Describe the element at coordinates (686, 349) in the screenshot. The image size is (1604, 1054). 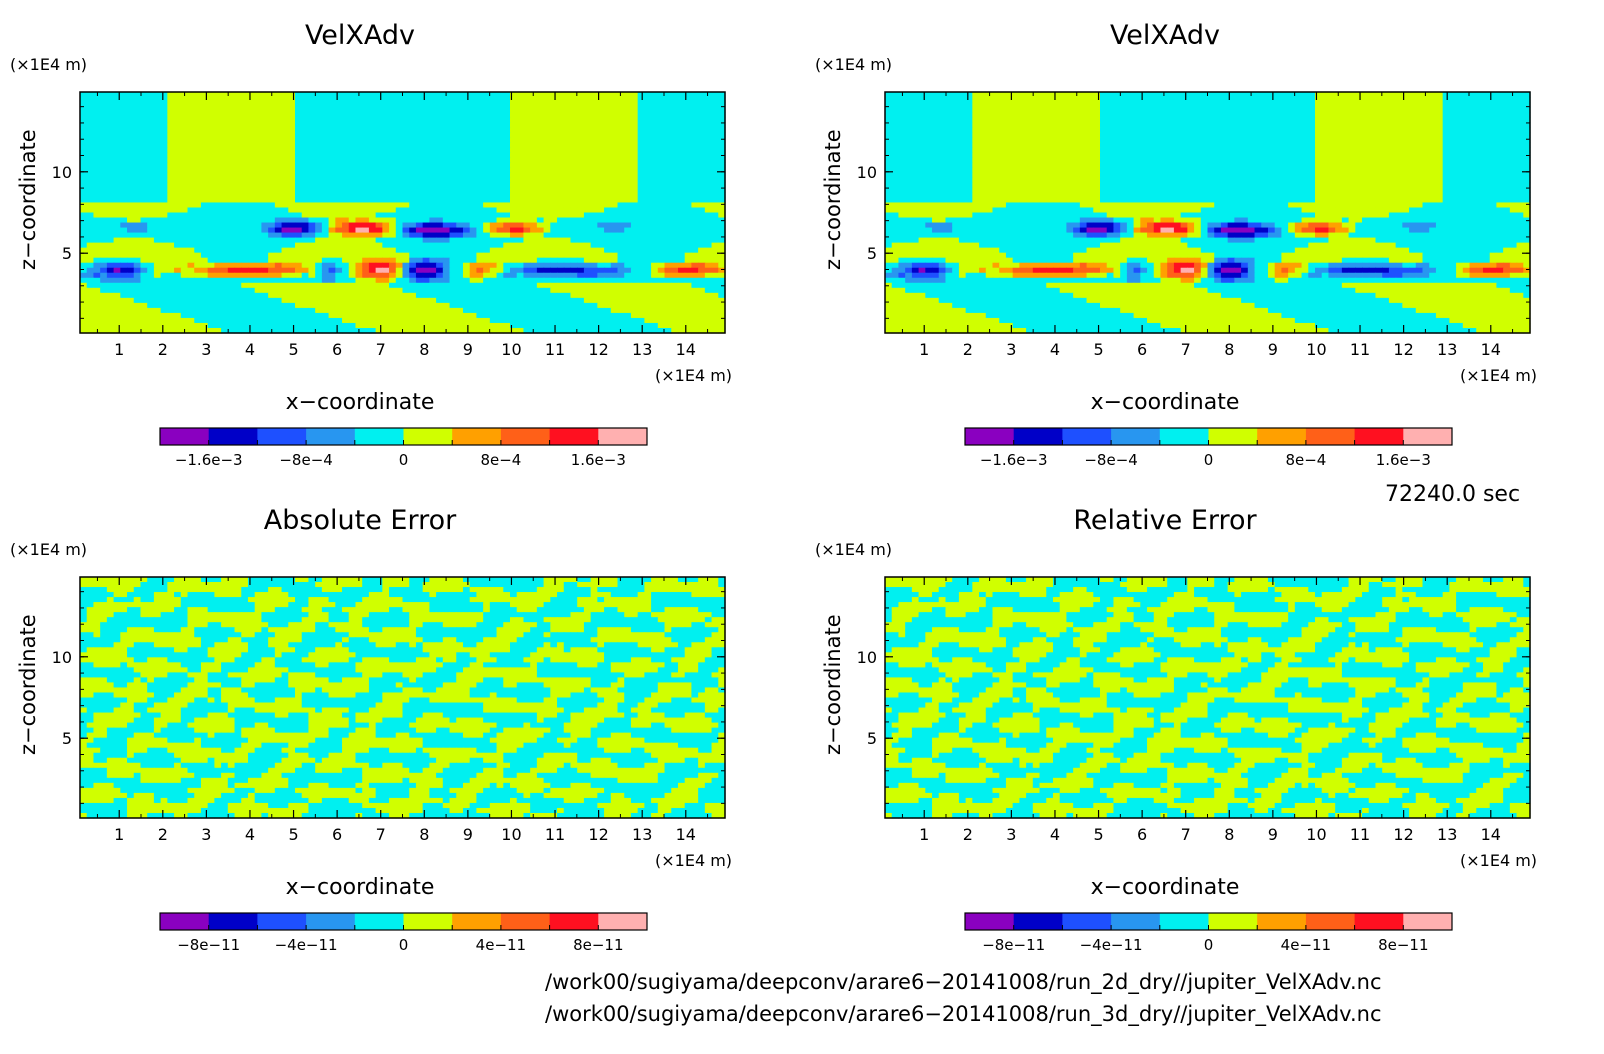
I see `x-tick-label: 14` at that location.